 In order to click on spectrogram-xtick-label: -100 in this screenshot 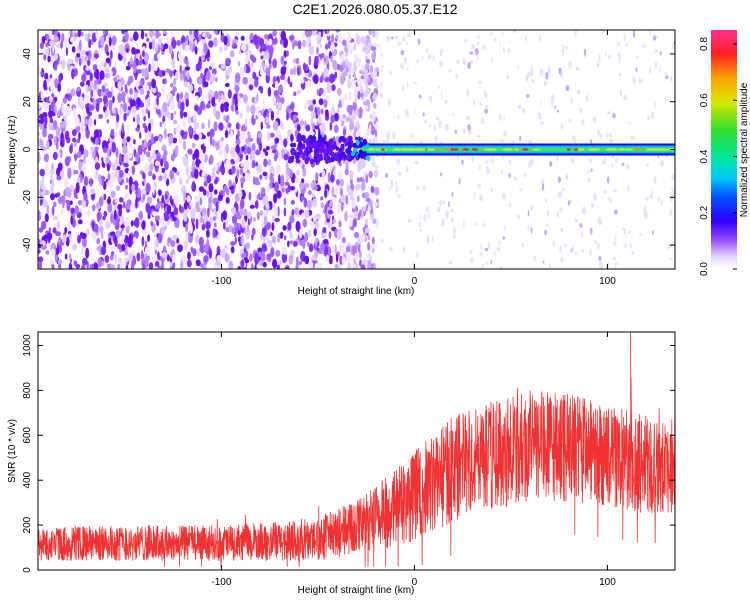, I will do `click(221, 281)`.